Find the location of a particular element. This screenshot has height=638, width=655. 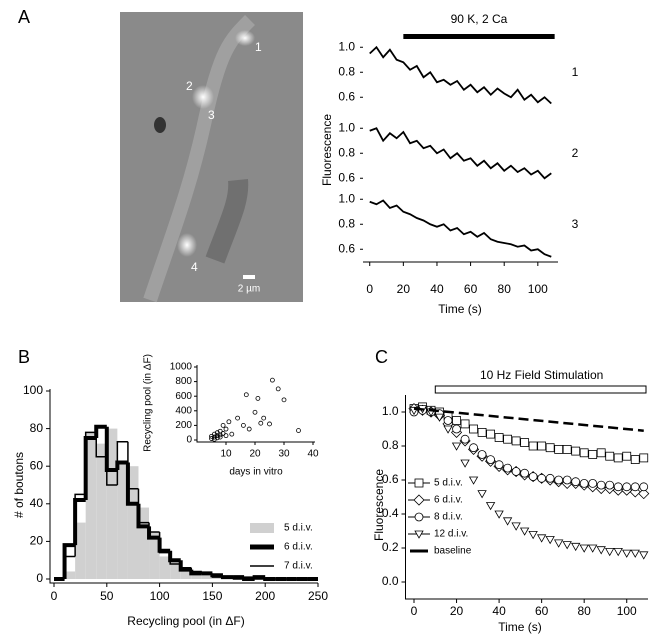

x-tick-label: 40 is located at coordinates (499, 611).